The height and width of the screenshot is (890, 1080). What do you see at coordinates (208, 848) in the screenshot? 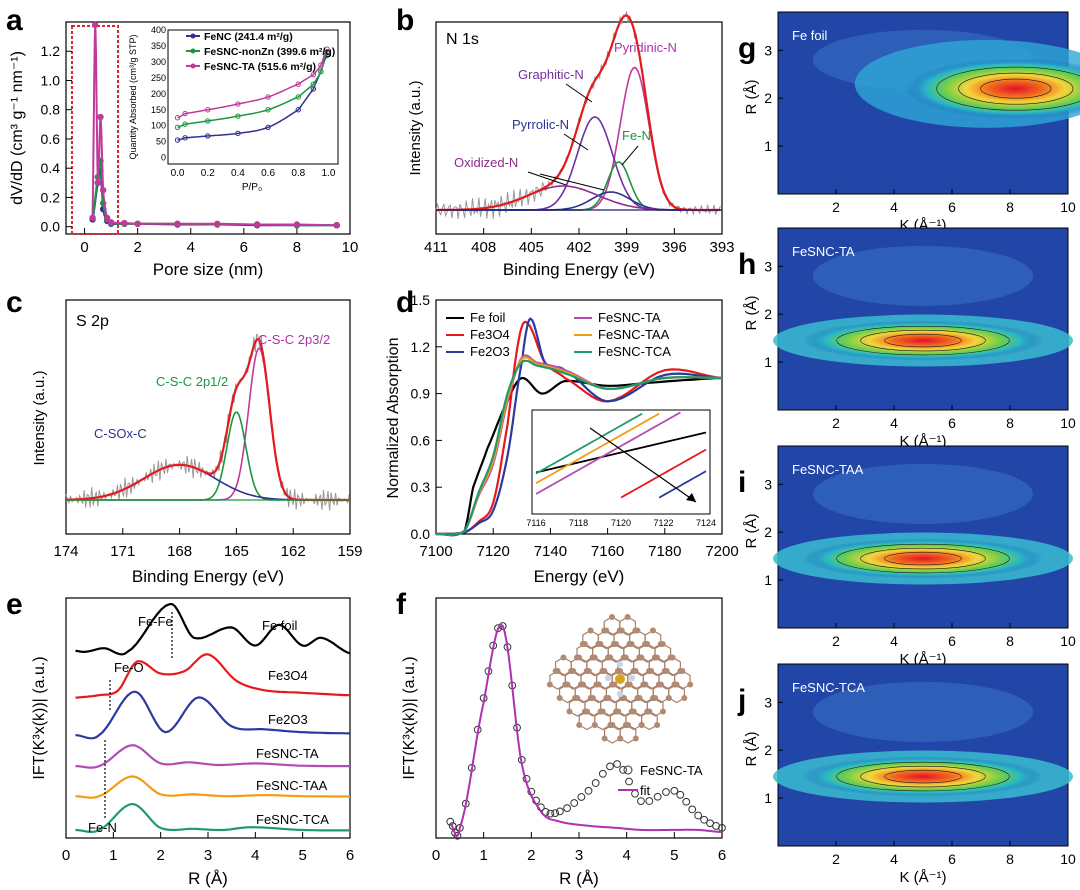
I see `x-tick-labels: 0 1 2 3 4 5 6` at bounding box center [208, 848].